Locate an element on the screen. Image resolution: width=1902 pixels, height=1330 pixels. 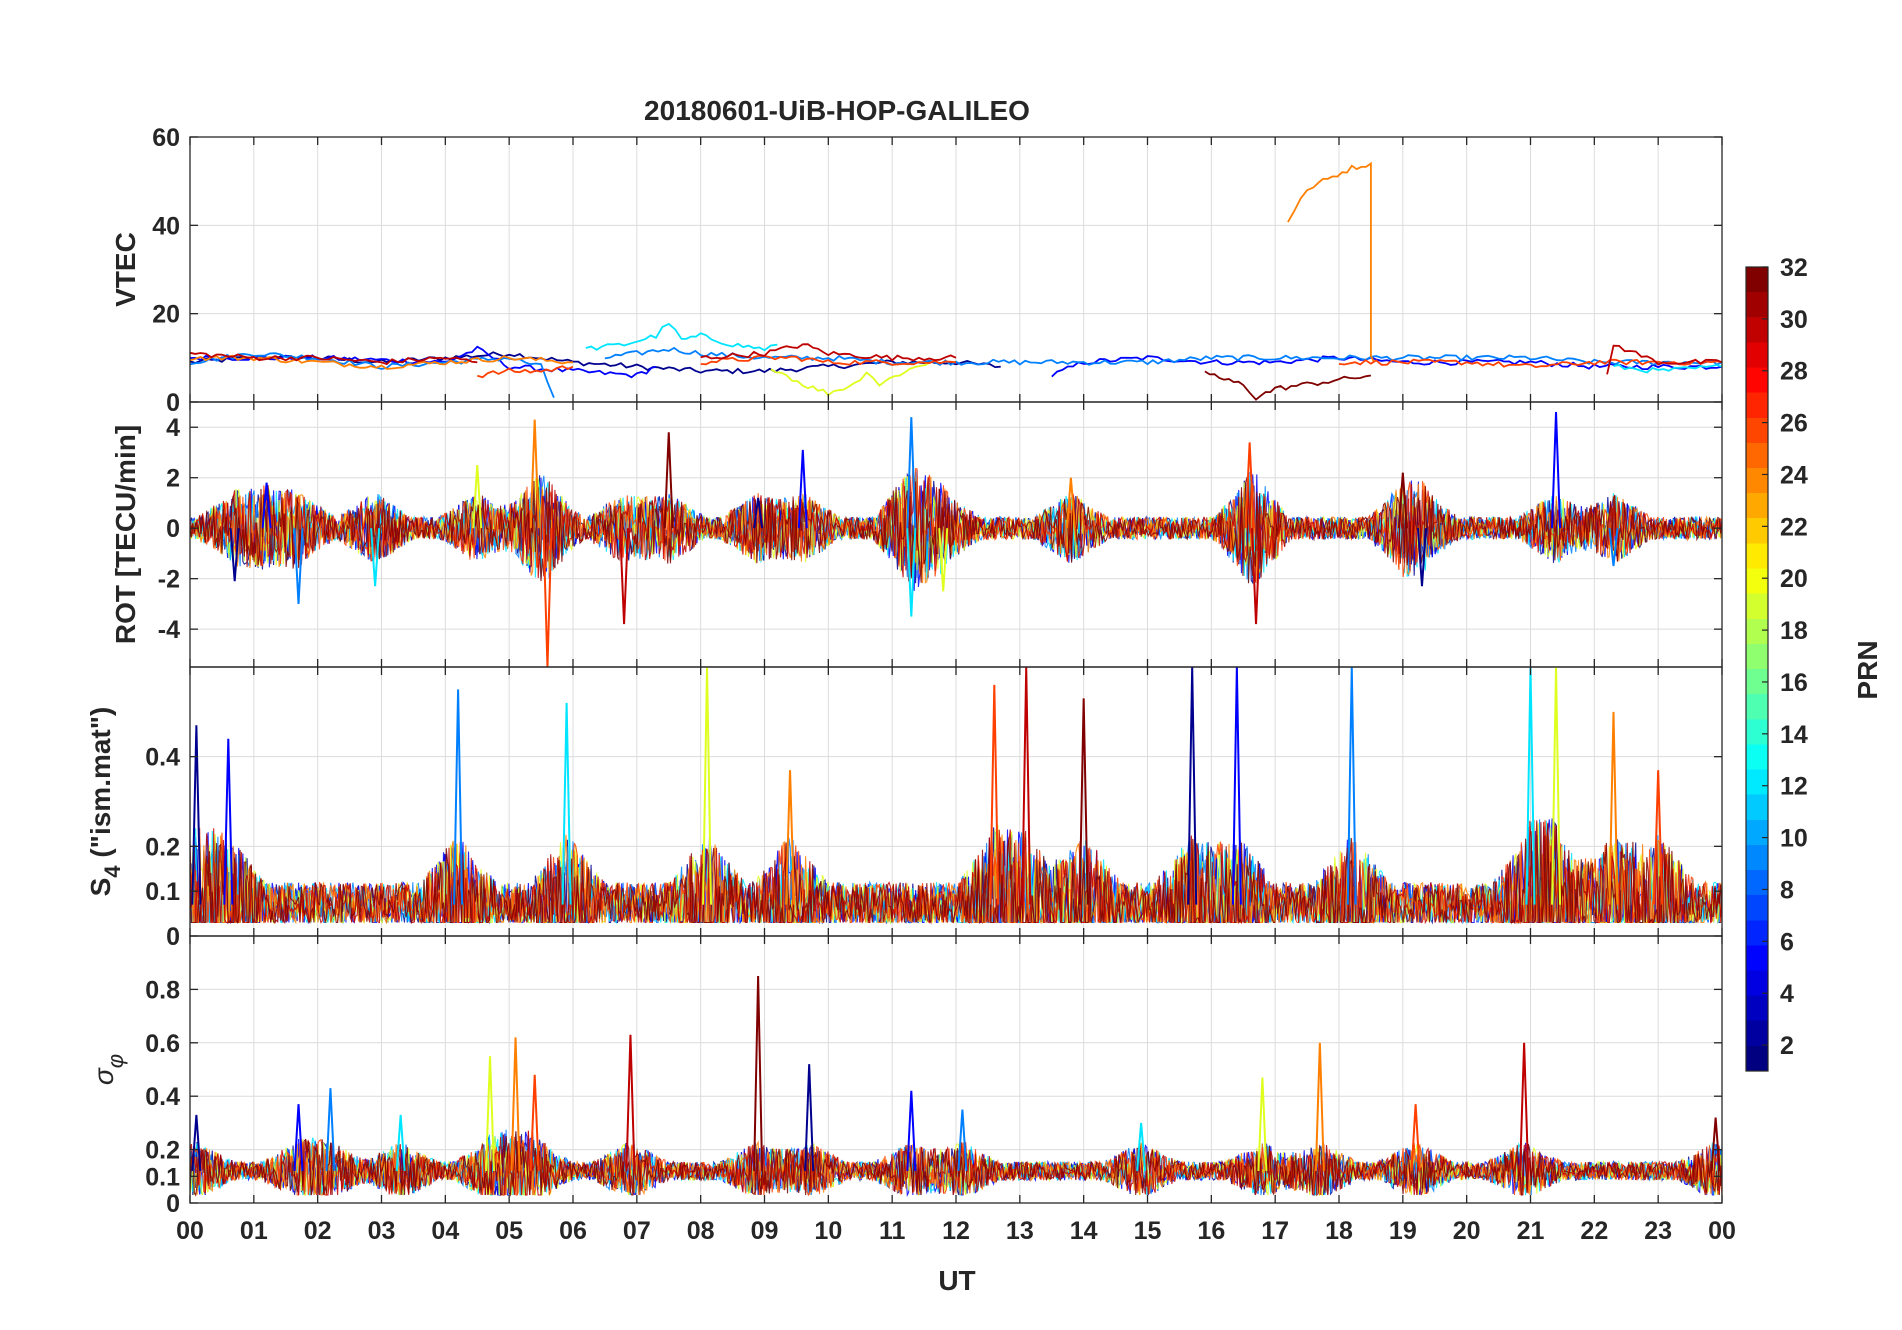
sigma-ylabel-main: σ is located at coordinates (103, 1076).